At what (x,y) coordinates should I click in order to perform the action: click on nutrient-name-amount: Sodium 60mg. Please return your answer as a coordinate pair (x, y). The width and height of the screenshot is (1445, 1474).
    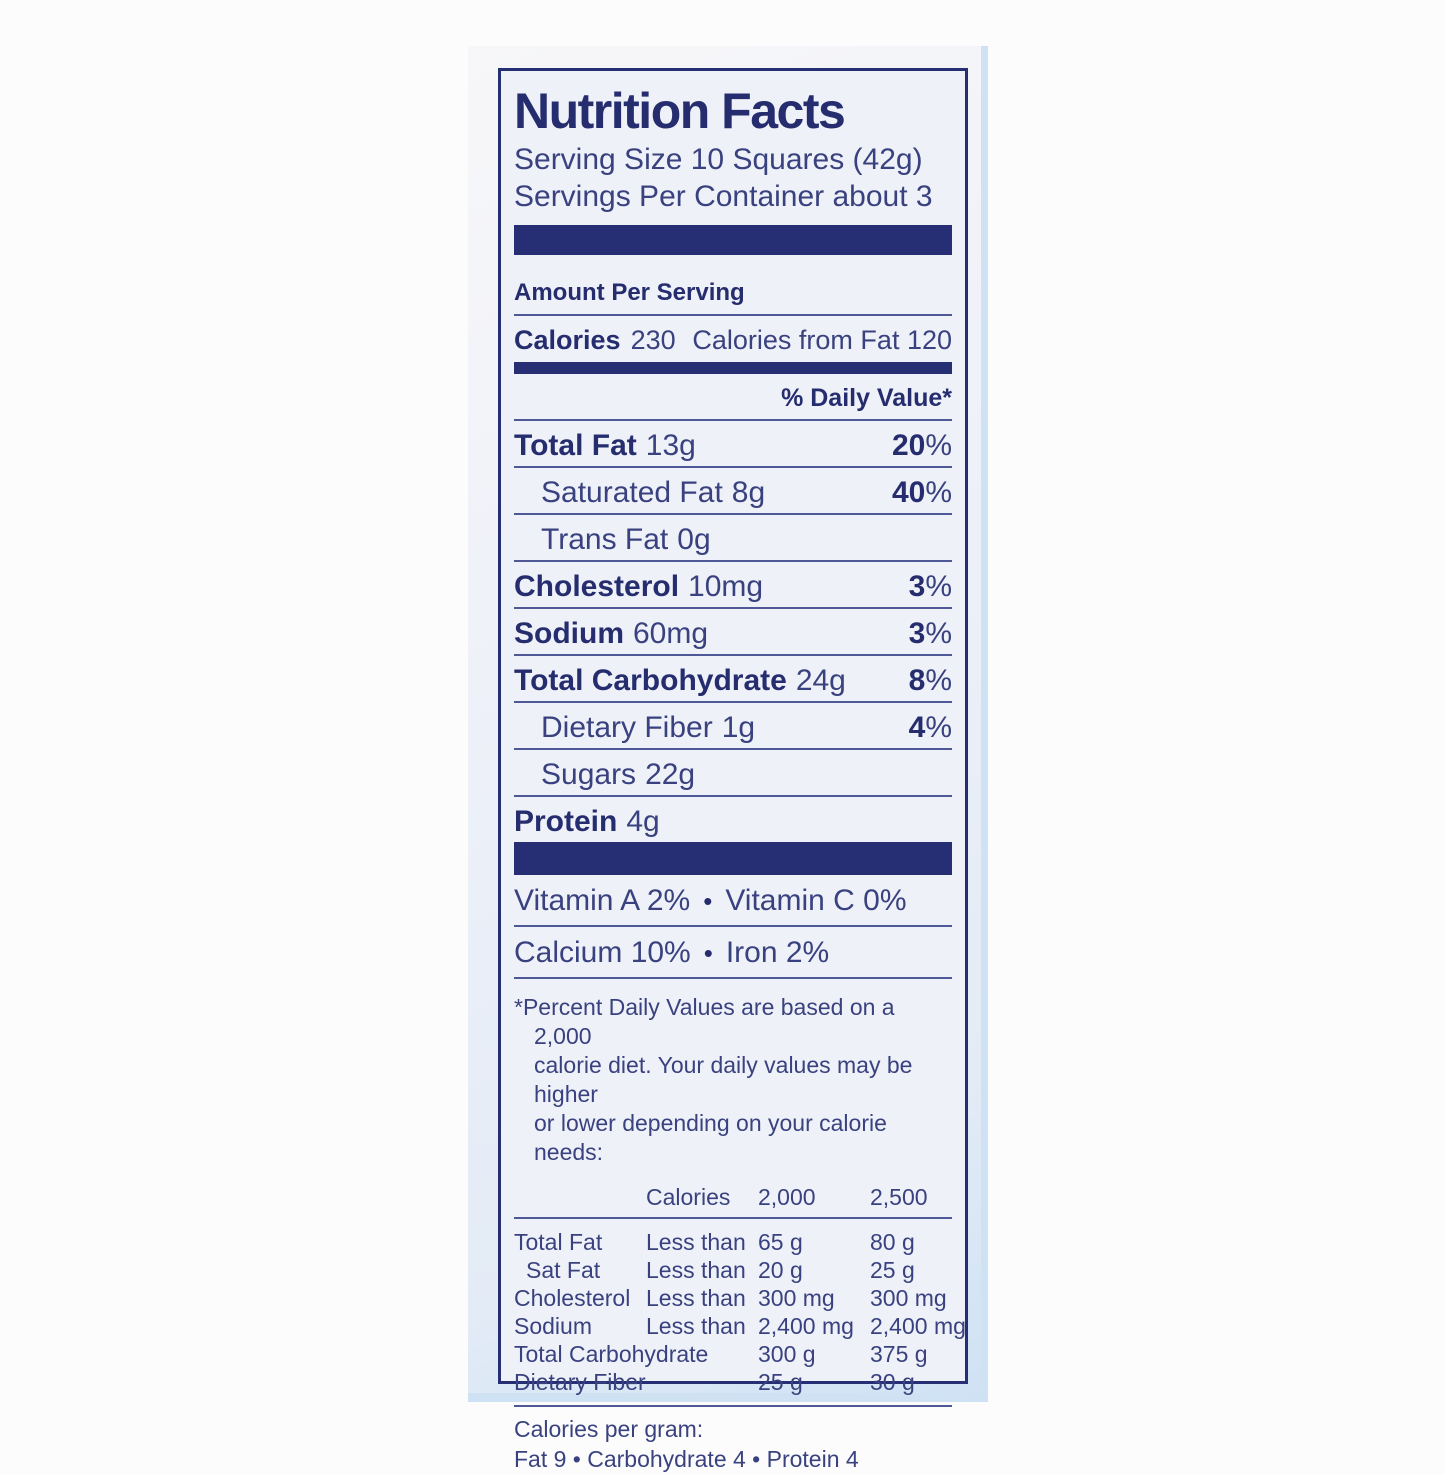
    Looking at the image, I should click on (611, 634).